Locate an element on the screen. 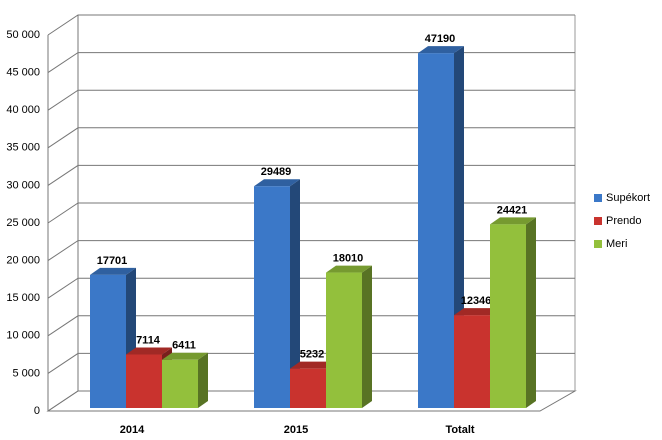 The height and width of the screenshot is (440, 662). legend-label: Prendo is located at coordinates (623, 221).